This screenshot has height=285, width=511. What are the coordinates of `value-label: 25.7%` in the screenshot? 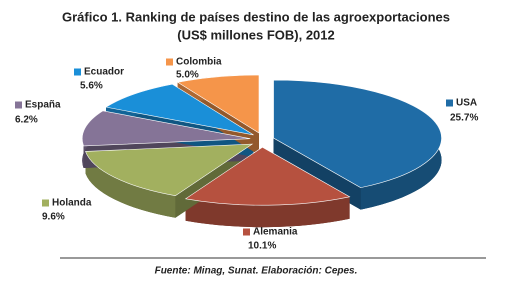 It's located at (464, 118).